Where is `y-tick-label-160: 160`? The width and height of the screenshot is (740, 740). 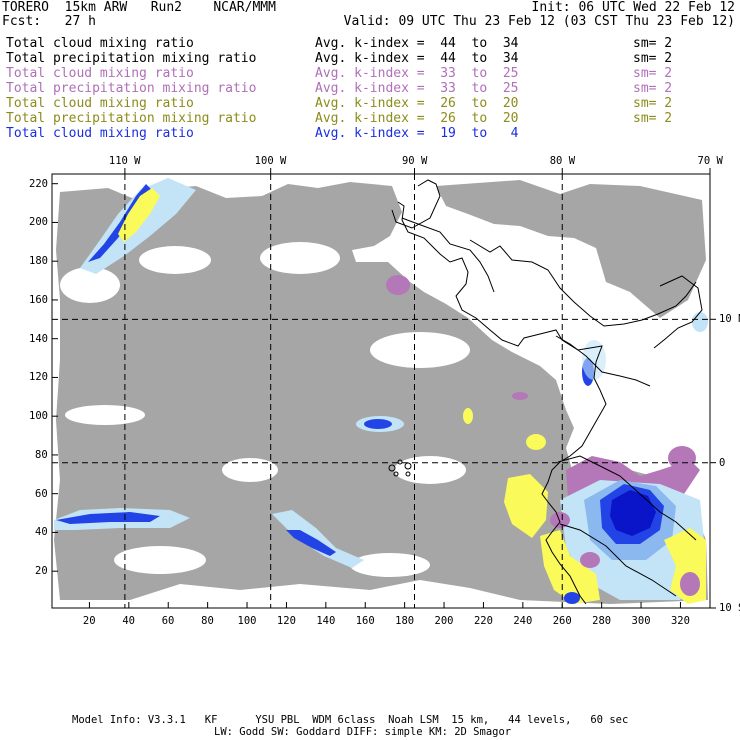
y-tick-label-160: 160 is located at coordinates (38, 299).